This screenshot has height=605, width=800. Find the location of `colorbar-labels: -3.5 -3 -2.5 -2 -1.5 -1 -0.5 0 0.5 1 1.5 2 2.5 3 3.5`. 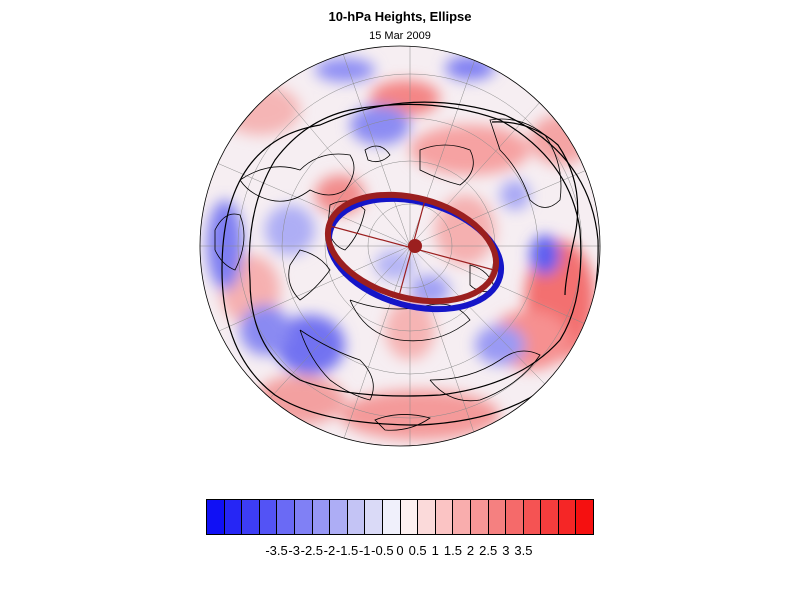

colorbar-labels: -3.5 -3 -2.5 -2 -1.5 -1 -0.5 0 0.5 1 1.5 2 2.5 3 3.5 is located at coordinates (400, 553).